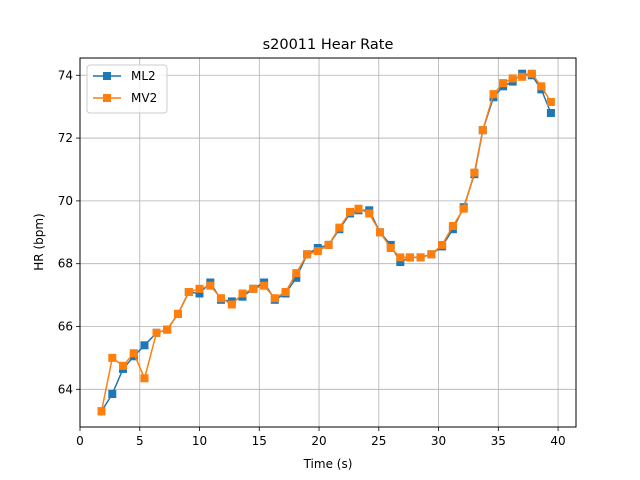 The image size is (640, 480). I want to click on y-axis-label: HR (bpm), so click(39, 241).